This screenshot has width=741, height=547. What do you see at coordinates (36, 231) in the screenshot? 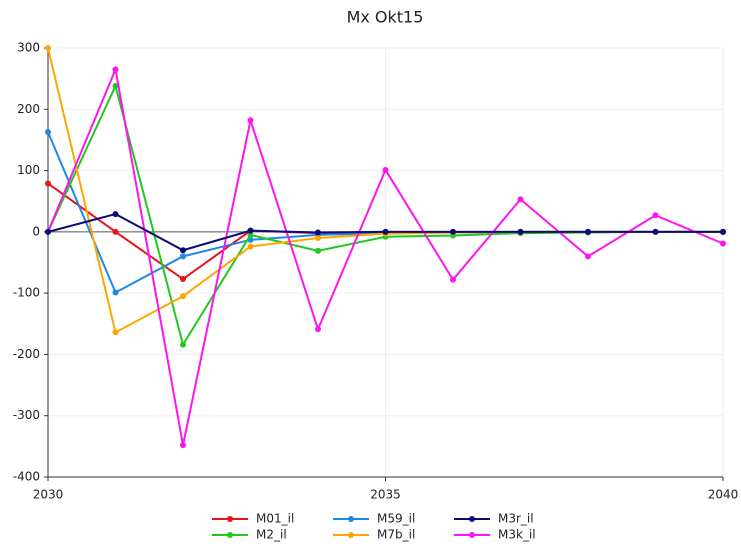
I see `y-tick-label: 0` at bounding box center [36, 231].